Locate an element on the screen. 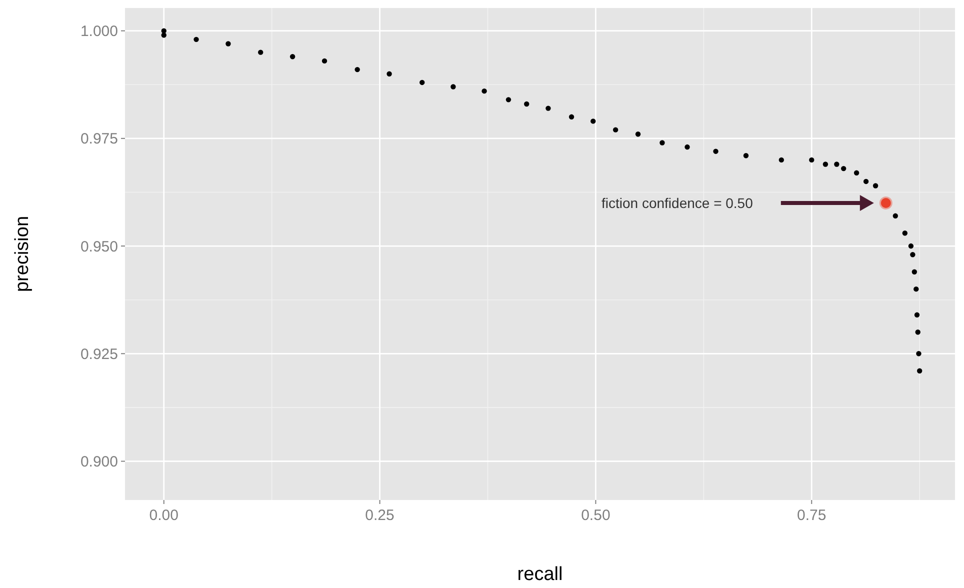  x-tick-label: 0.25 is located at coordinates (379, 515).